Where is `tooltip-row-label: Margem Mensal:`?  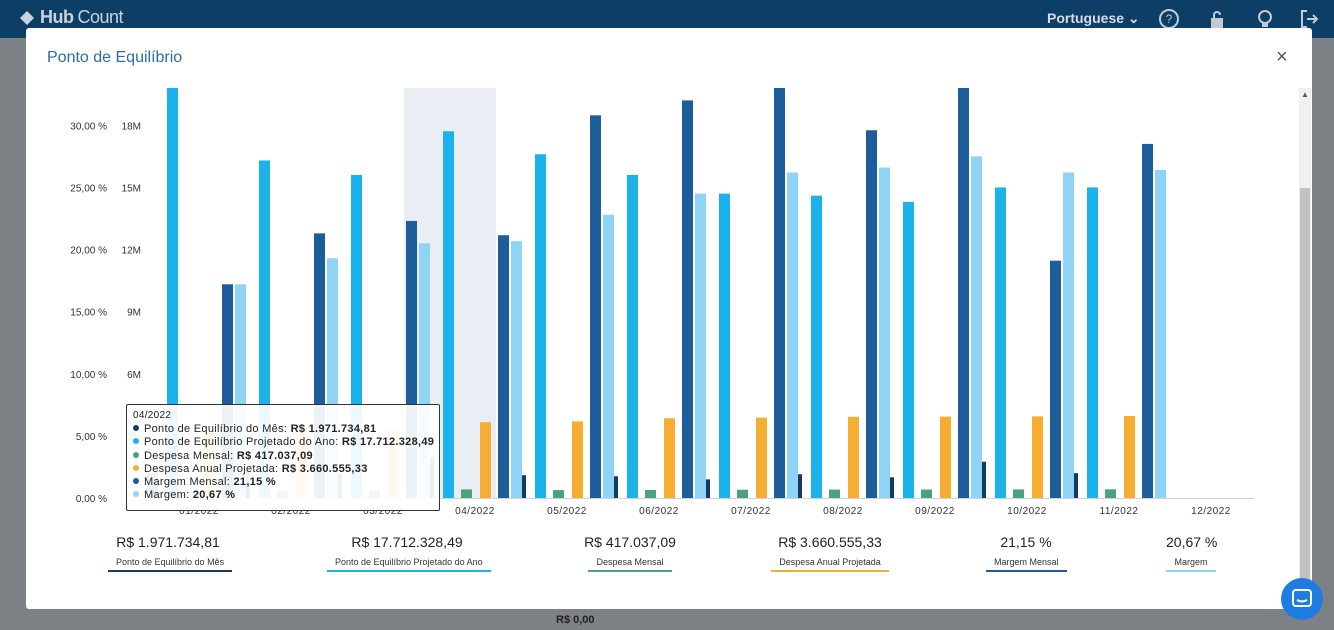 tooltip-row-label: Margem Mensal: is located at coordinates (189, 482).